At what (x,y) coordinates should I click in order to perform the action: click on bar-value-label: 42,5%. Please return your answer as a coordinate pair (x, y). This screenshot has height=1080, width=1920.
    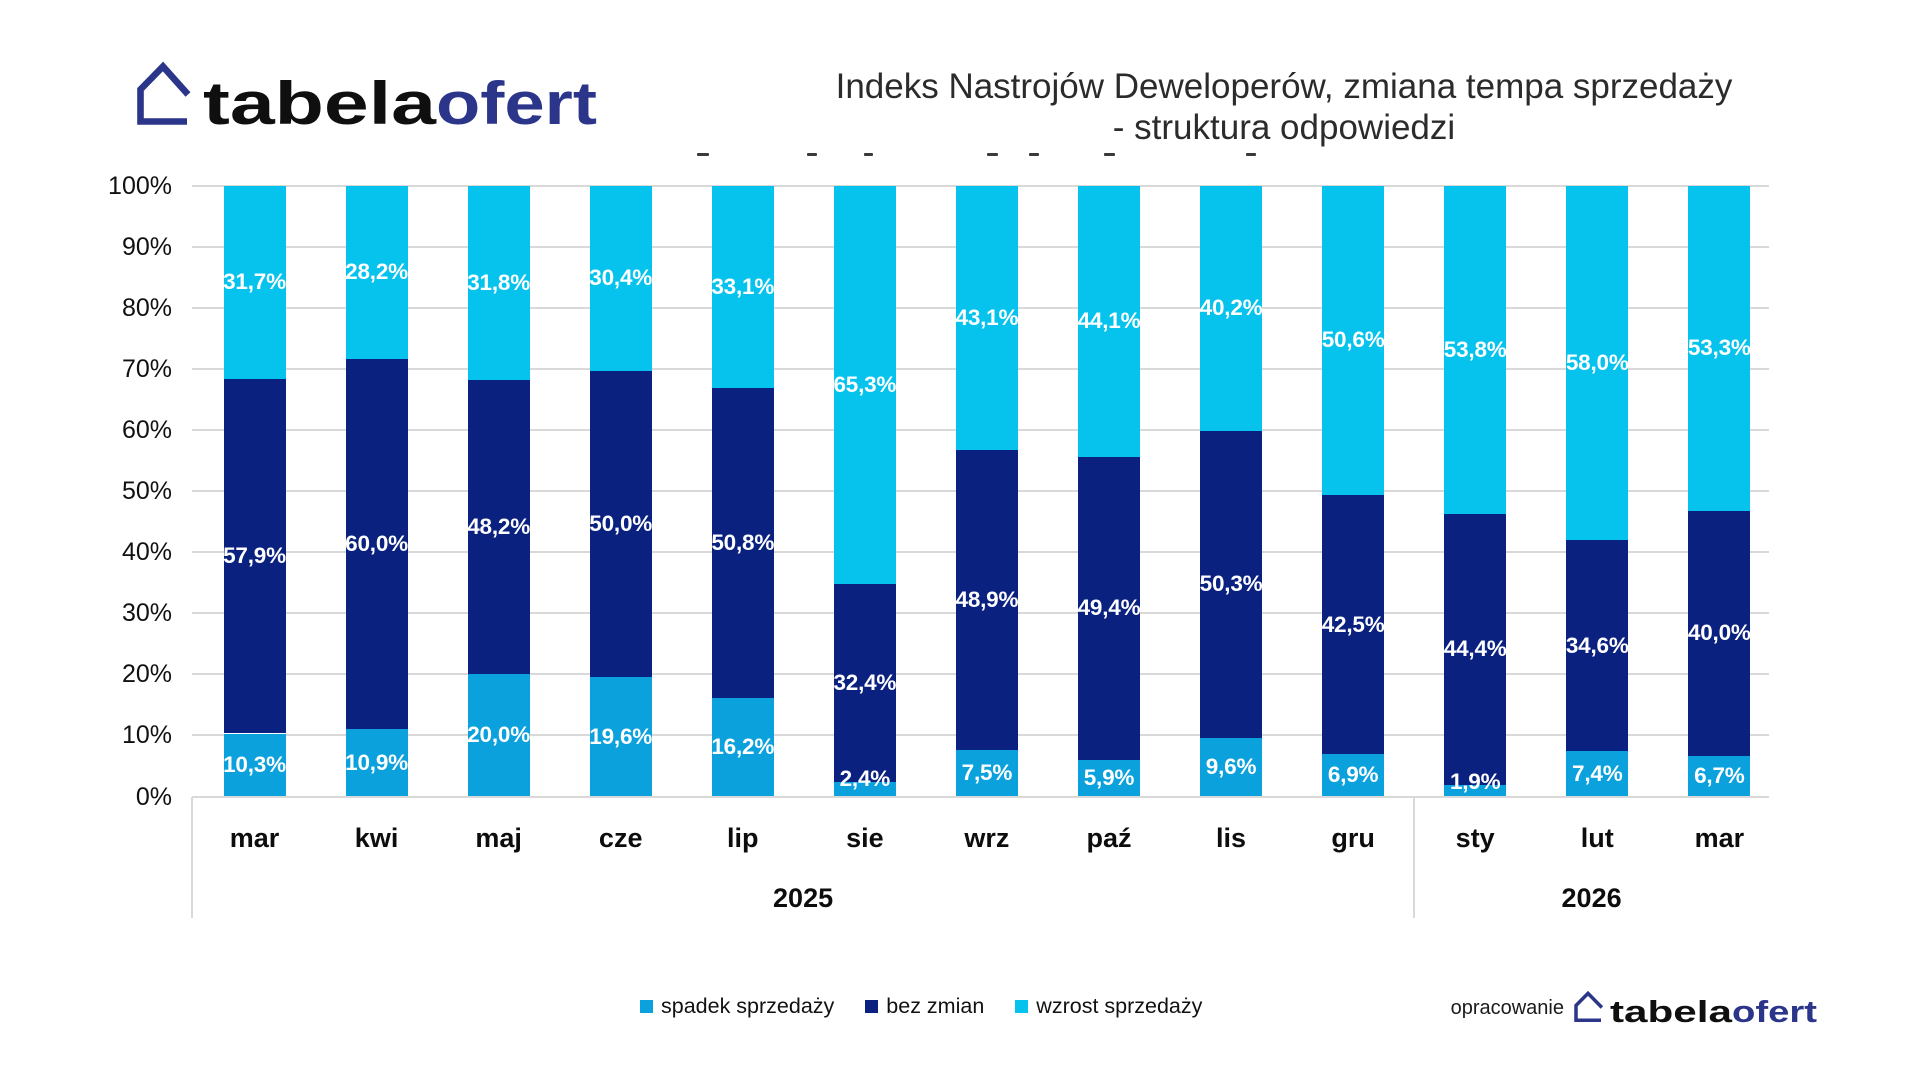
    Looking at the image, I should click on (1353, 624).